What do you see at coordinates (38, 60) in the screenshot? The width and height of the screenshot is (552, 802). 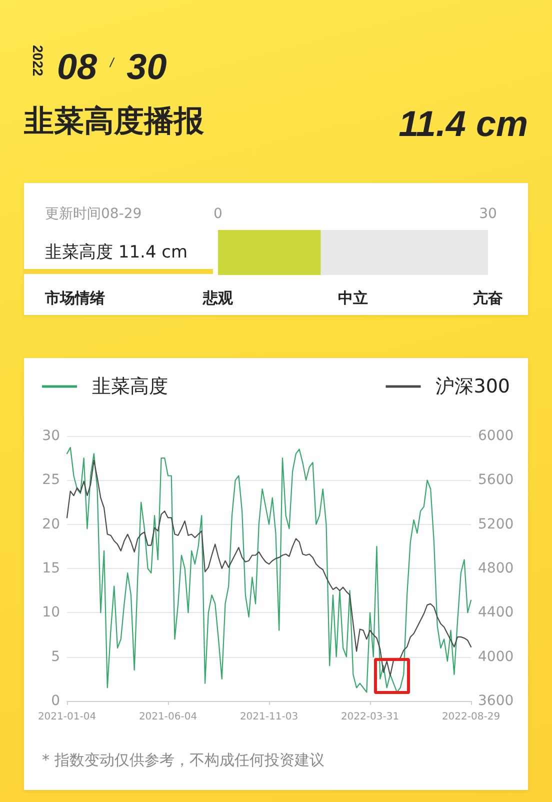 I see `text: 2022` at bounding box center [38, 60].